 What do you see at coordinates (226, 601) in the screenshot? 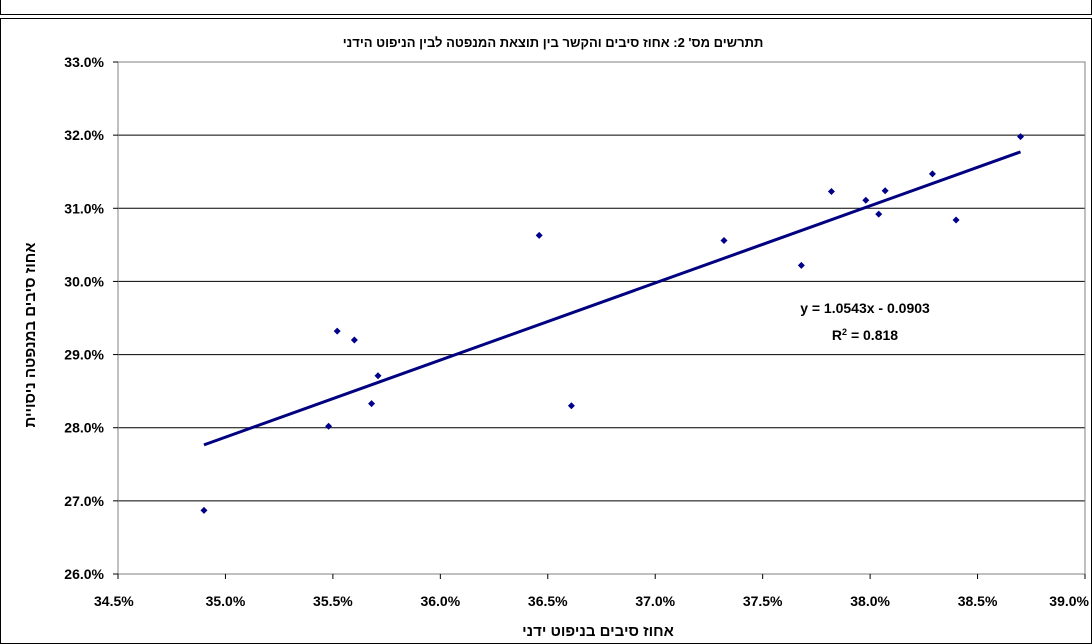
I see `x-tick-label: 35.0%` at bounding box center [226, 601].